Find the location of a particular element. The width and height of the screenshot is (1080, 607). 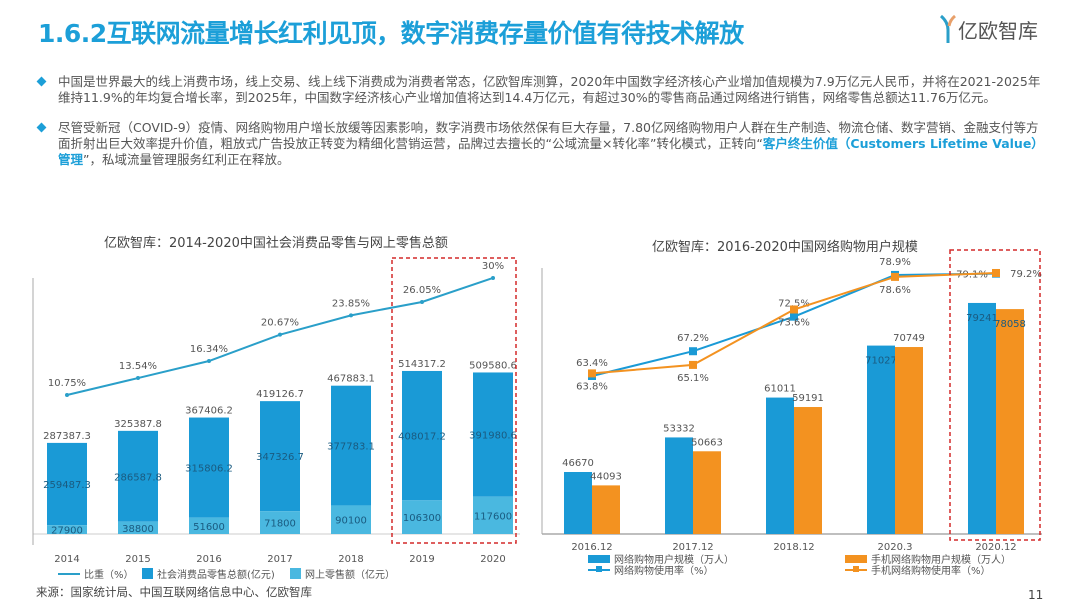

bar-segment-label: 259487.3 is located at coordinates (67, 485).